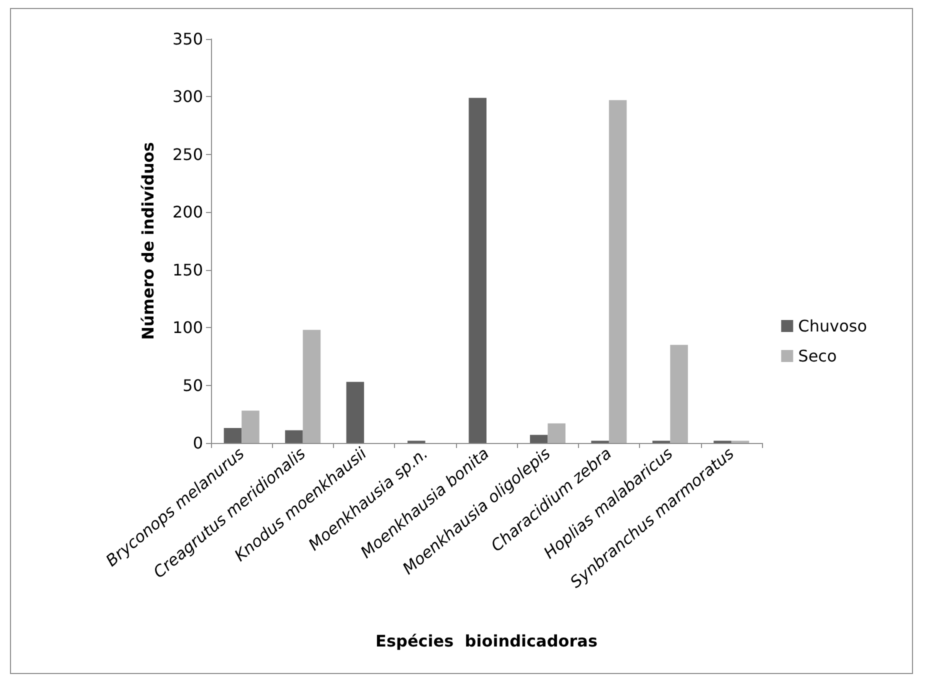 This screenshot has height=679, width=925. What do you see at coordinates (187, 212) in the screenshot?
I see `y-tick-label: 200` at bounding box center [187, 212].